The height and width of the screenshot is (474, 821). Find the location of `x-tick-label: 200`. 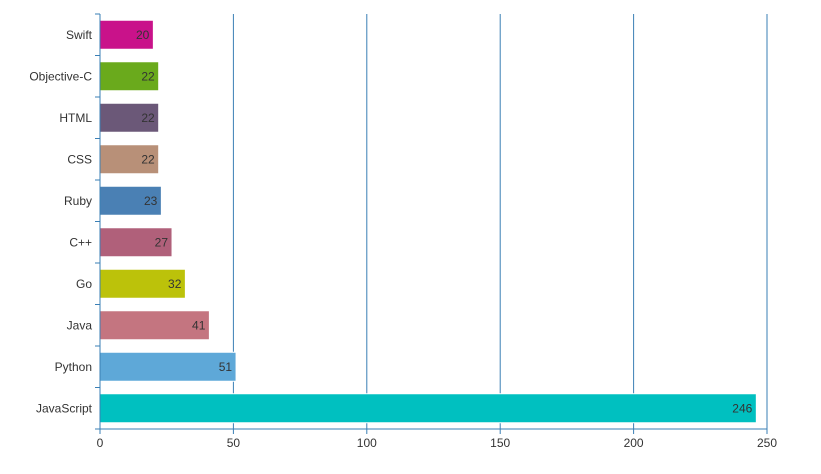

x-tick-label: 200 is located at coordinates (634, 443).